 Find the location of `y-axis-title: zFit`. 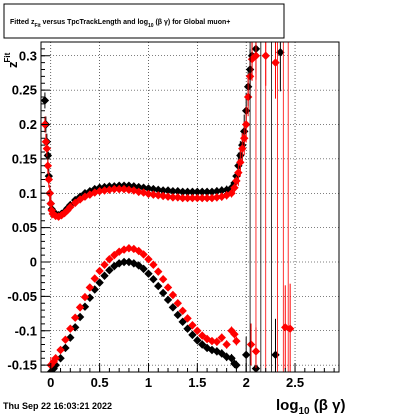

y-axis-title: zFit is located at coordinates (11, 60).